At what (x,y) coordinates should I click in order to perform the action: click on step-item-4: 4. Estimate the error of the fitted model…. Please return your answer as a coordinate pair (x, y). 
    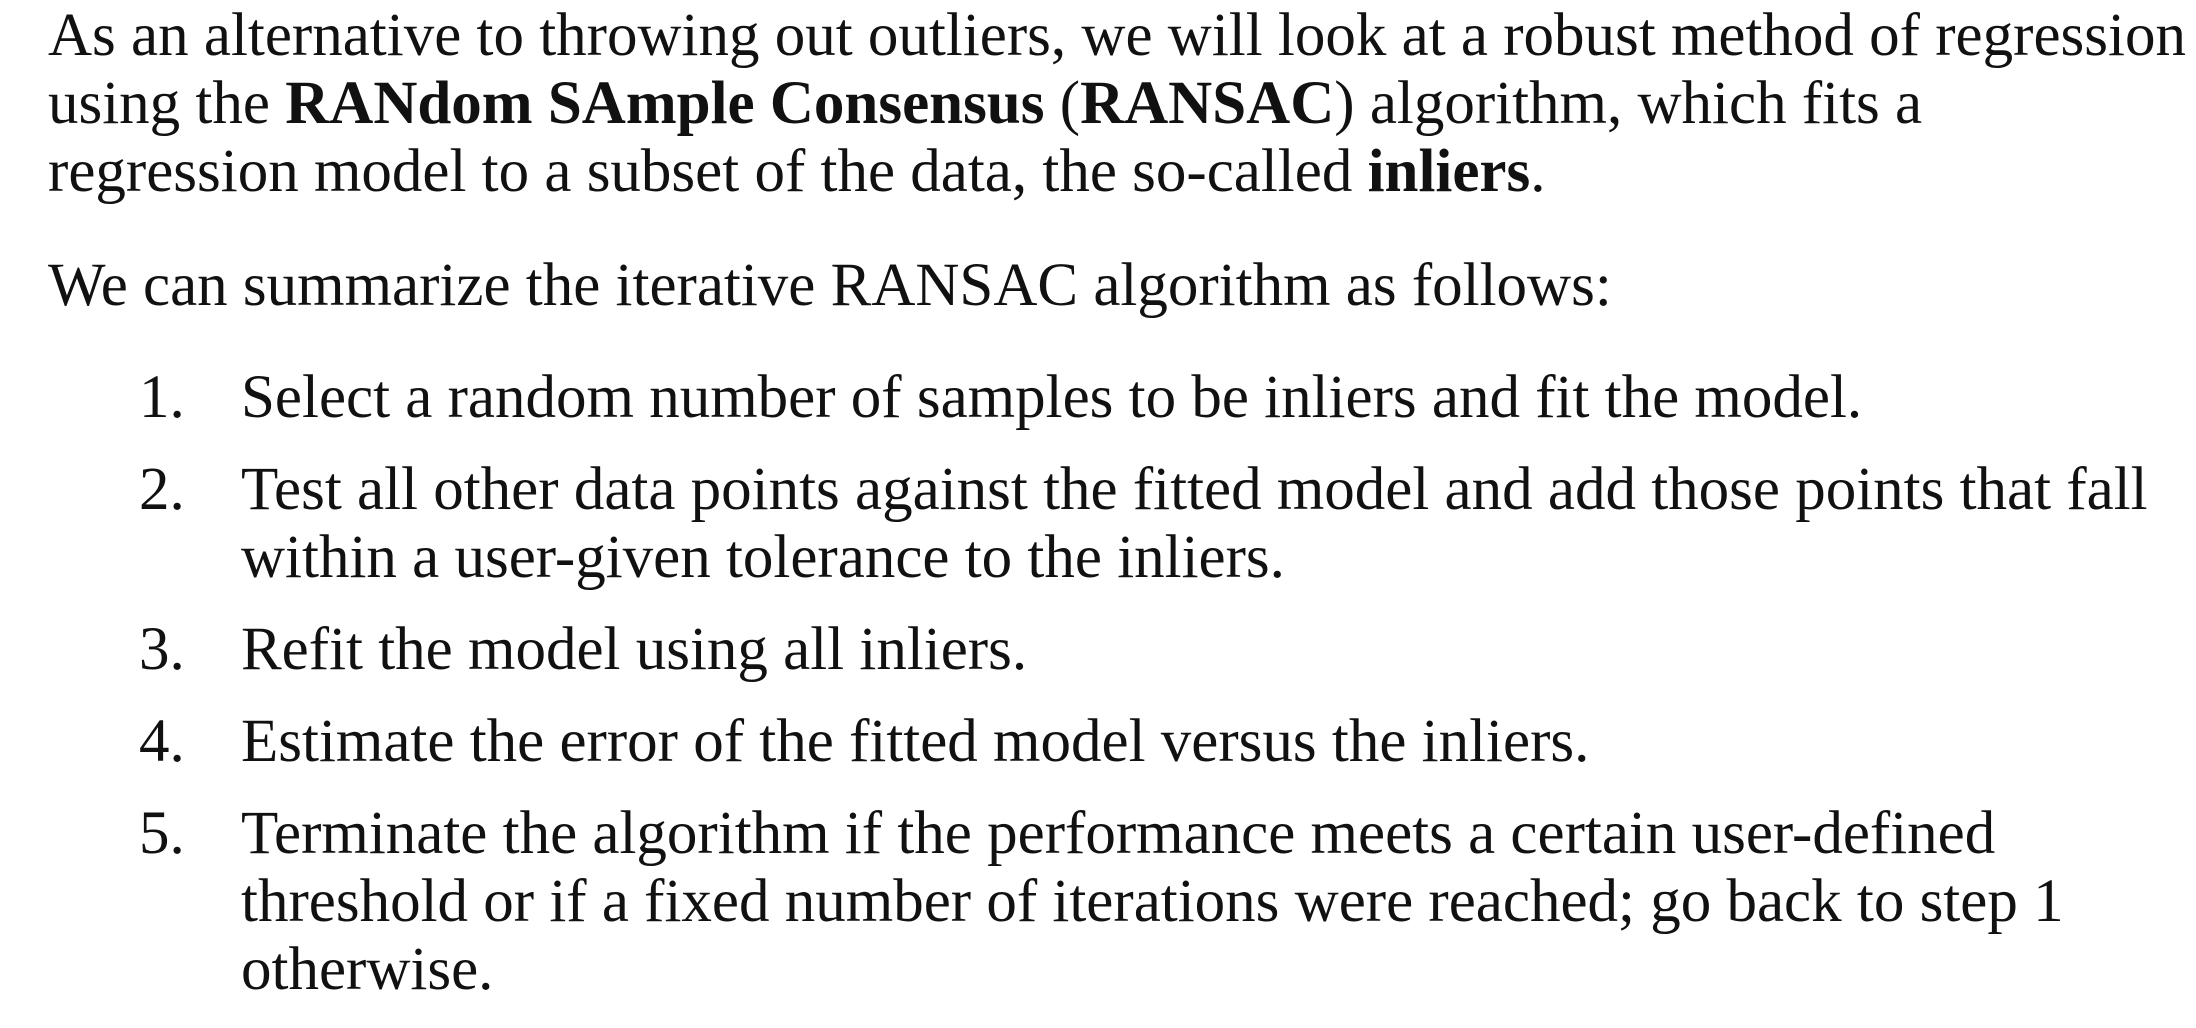
    Looking at the image, I should click on (1118, 742).